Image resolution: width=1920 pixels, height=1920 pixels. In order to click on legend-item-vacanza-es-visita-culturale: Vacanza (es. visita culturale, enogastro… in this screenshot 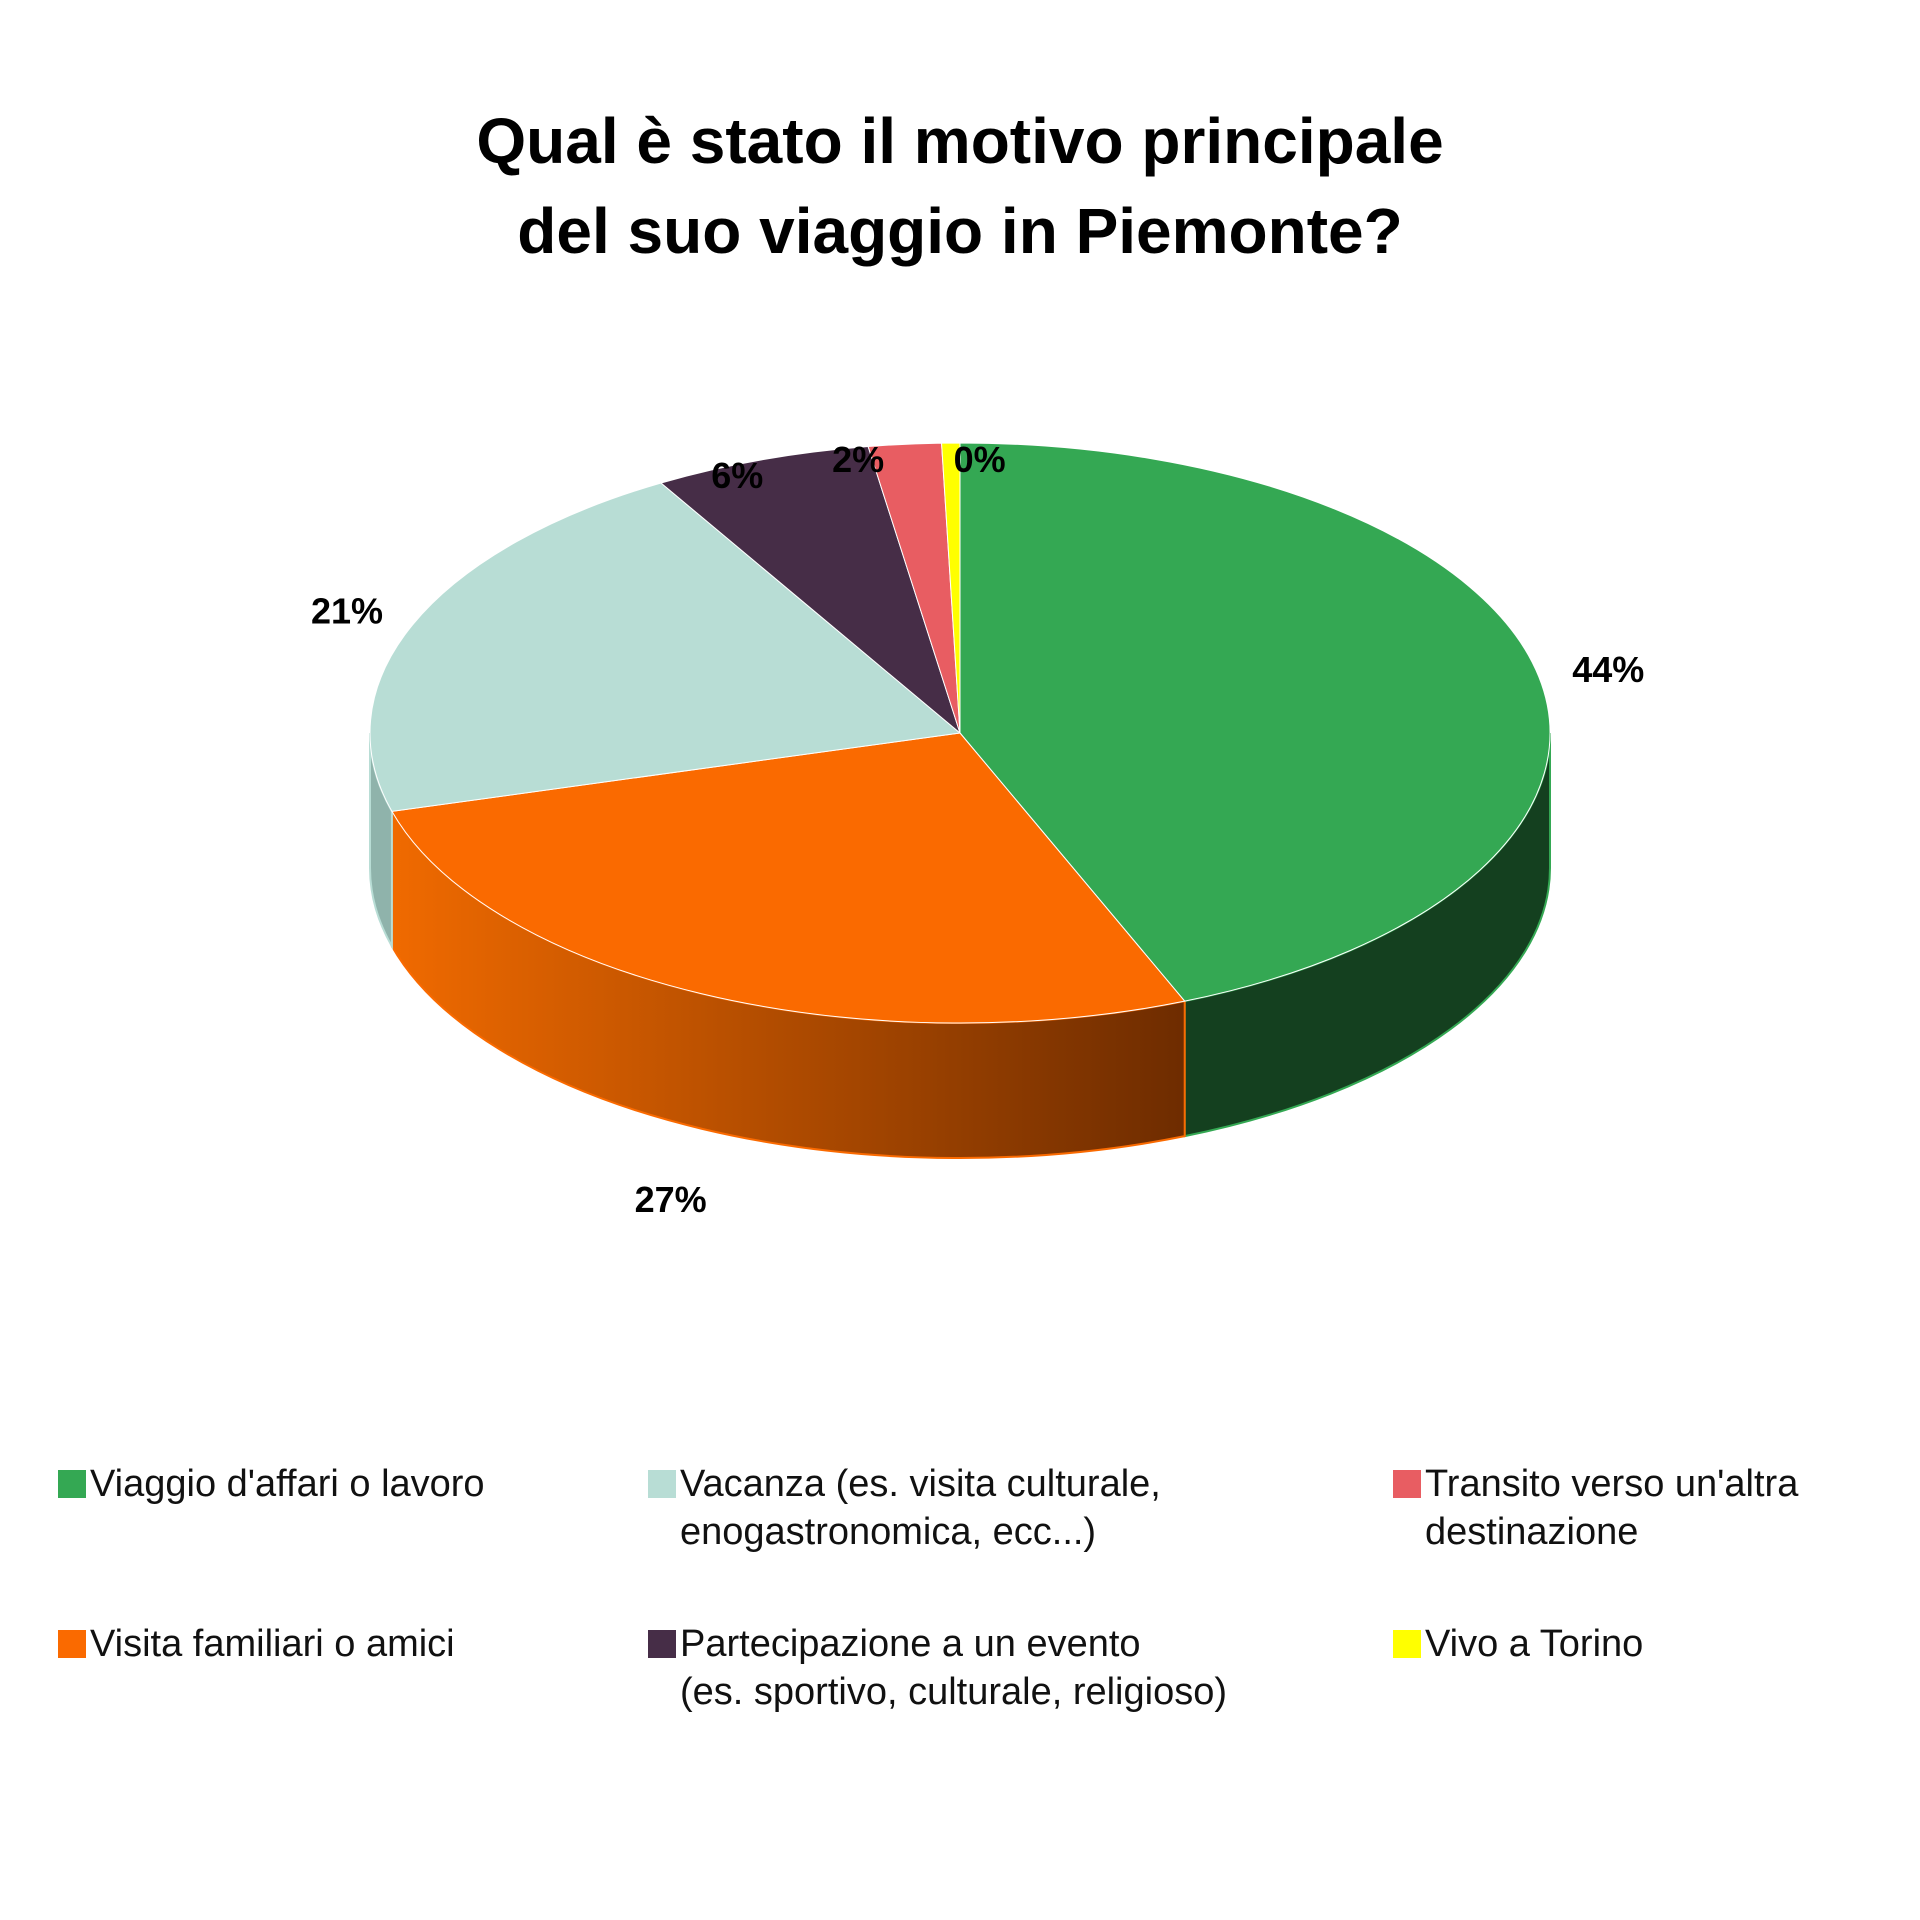, I will do `click(904, 1508)`.